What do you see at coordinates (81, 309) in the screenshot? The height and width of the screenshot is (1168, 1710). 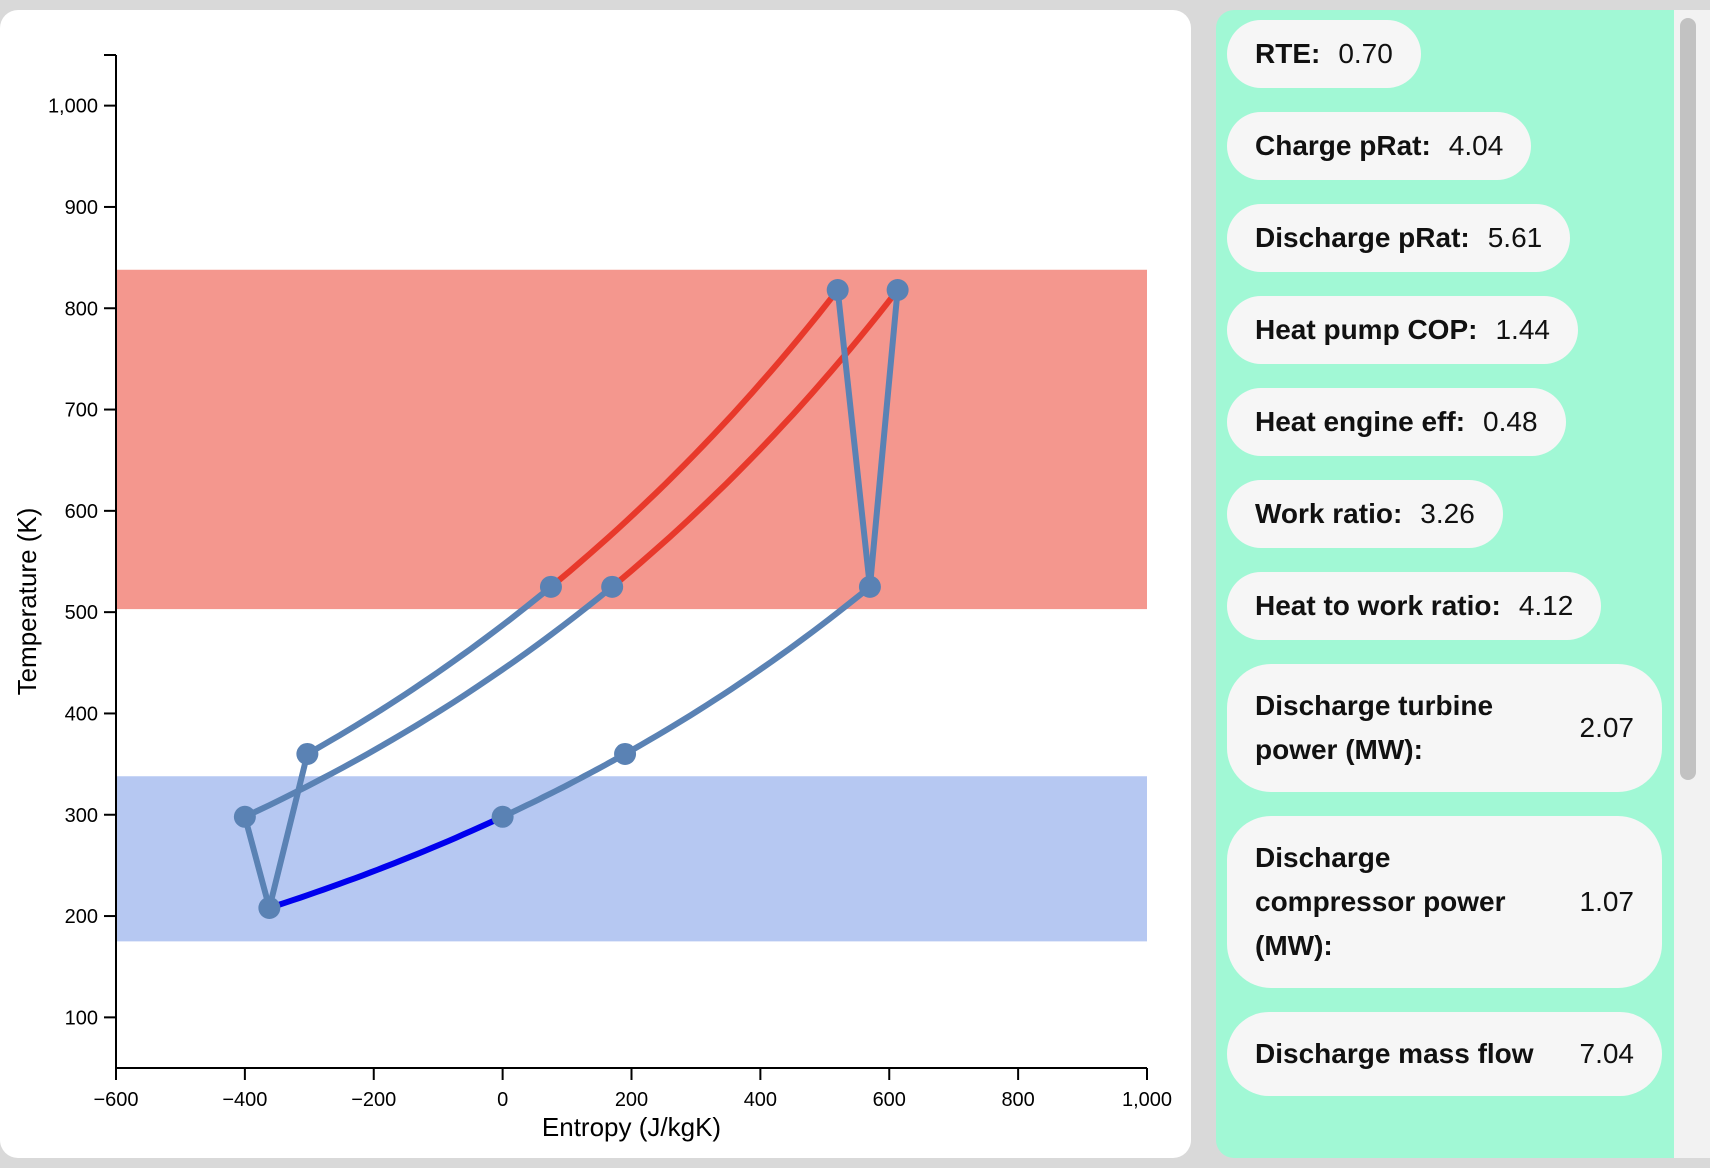 I see `y-tick-label: 800` at bounding box center [81, 309].